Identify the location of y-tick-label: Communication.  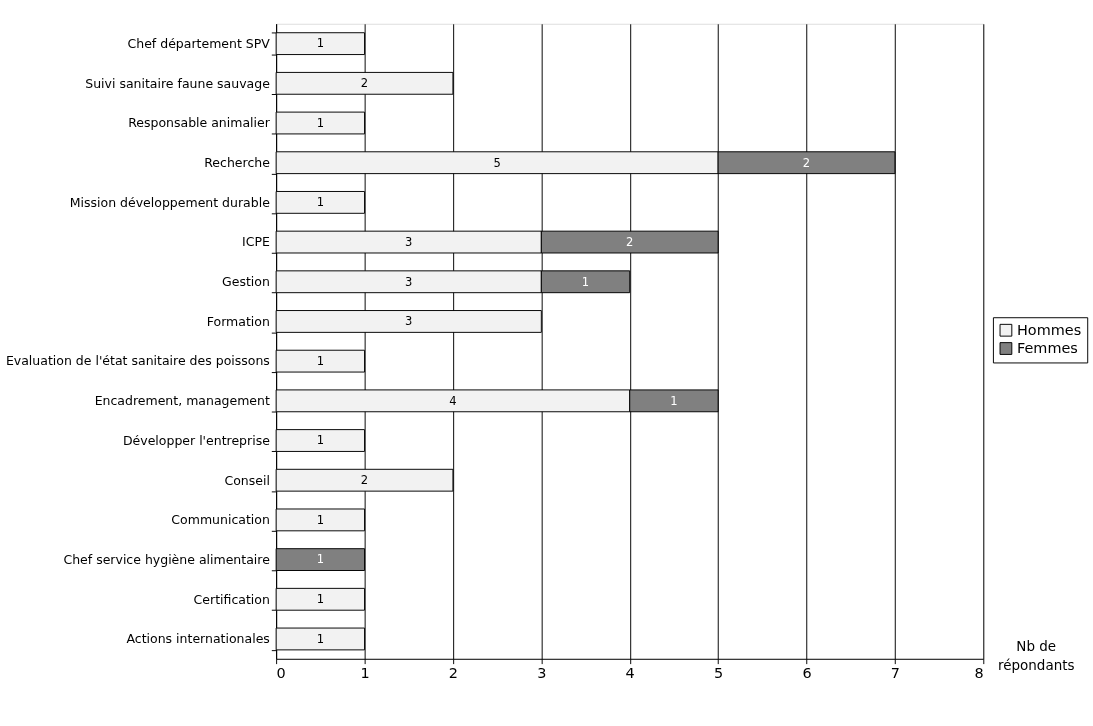
(220, 520).